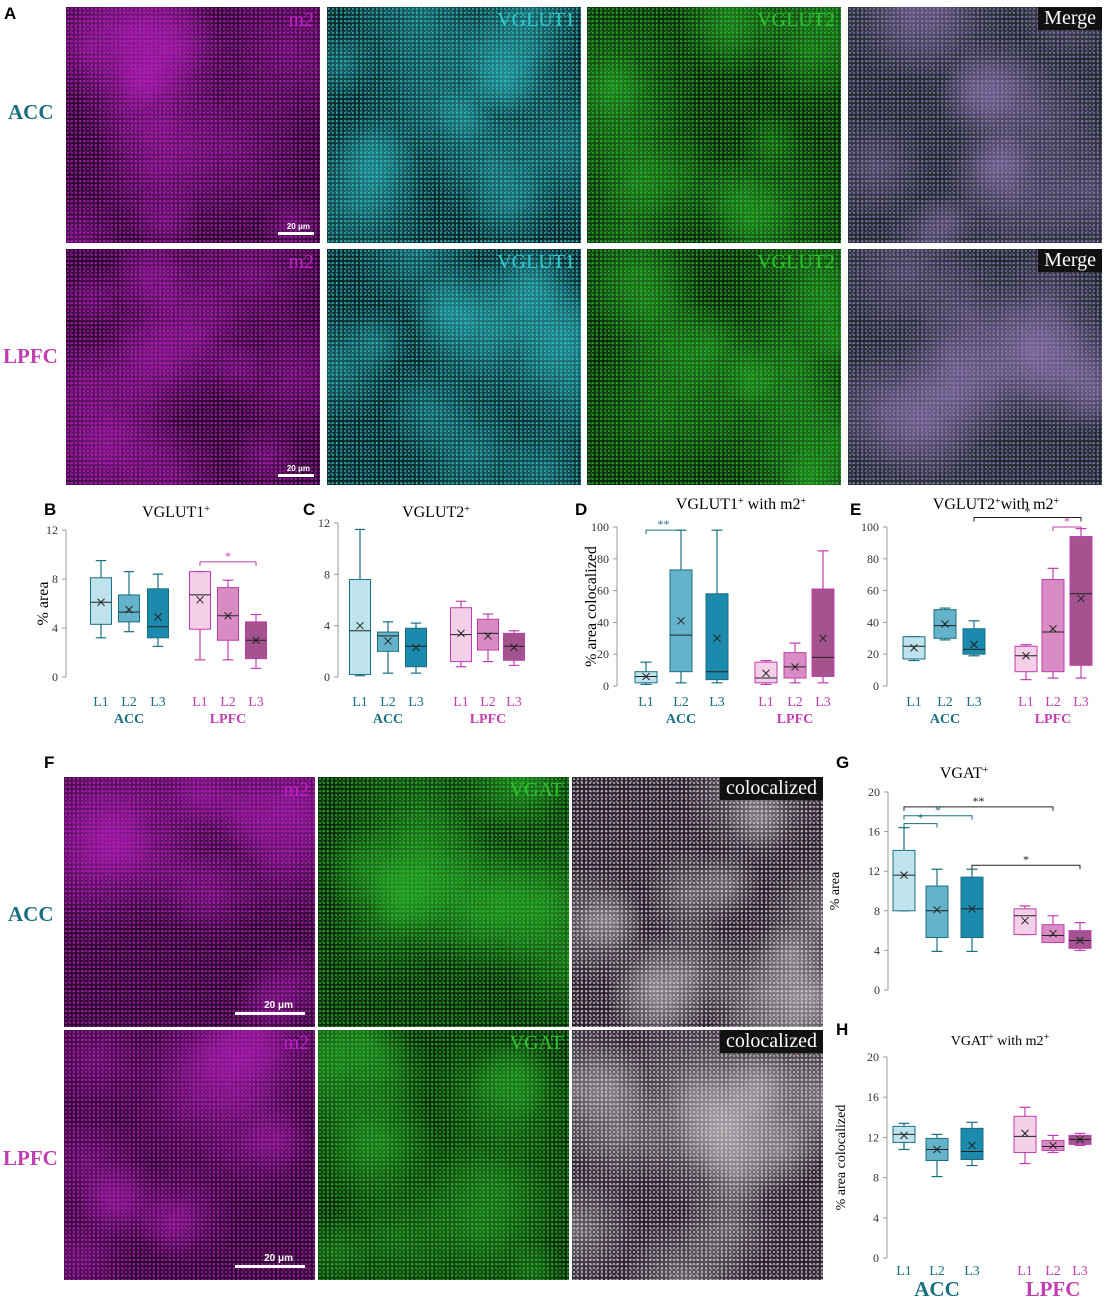 The image size is (1107, 1300). What do you see at coordinates (603, 559) in the screenshot?
I see `y-tick-label: 80` at bounding box center [603, 559].